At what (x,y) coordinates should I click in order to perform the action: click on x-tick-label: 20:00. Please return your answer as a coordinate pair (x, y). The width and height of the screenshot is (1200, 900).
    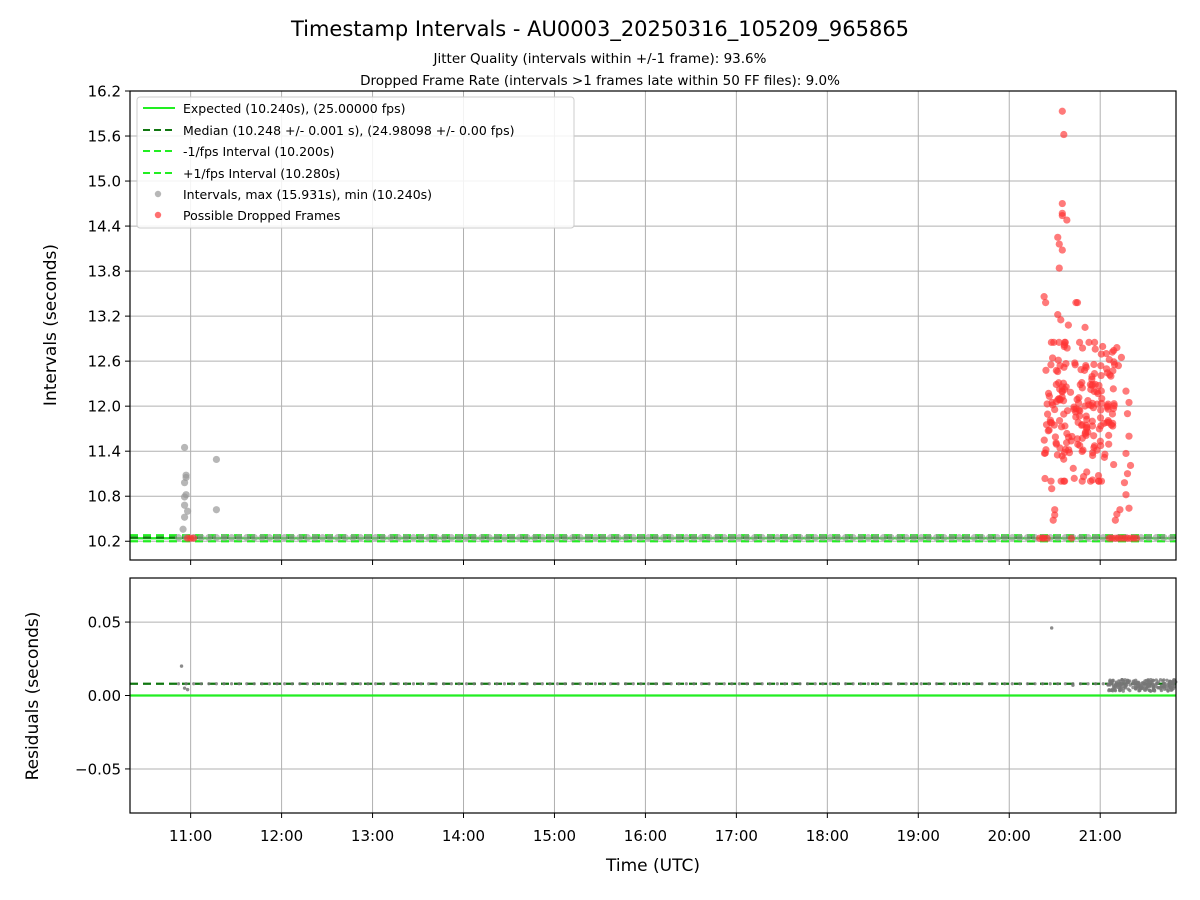
    Looking at the image, I should click on (1009, 836).